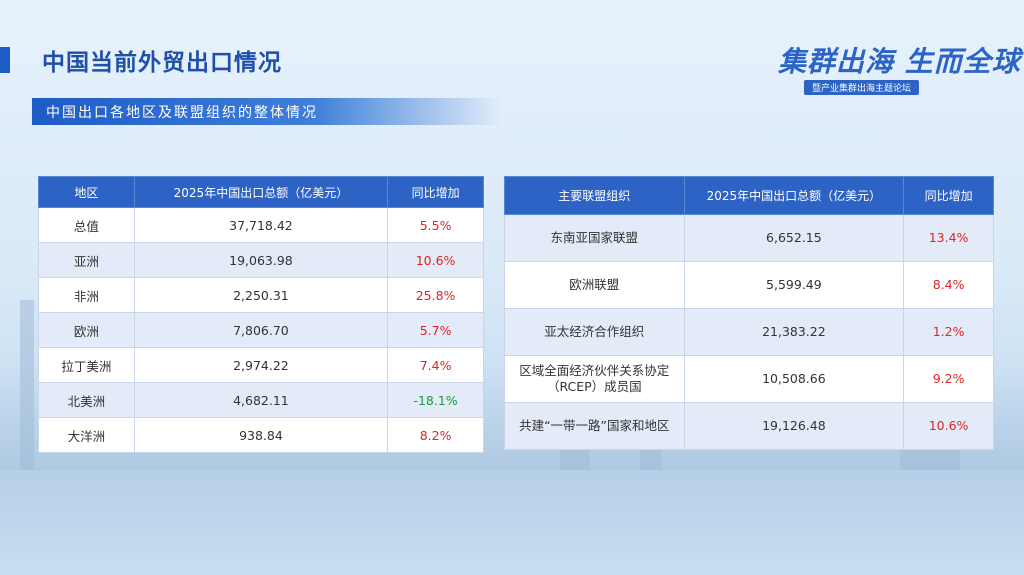 This screenshot has width=1024, height=575. What do you see at coordinates (182, 113) in the screenshot?
I see `section-subtitle: 中国出口各地区及联盟组织的整体情况` at bounding box center [182, 113].